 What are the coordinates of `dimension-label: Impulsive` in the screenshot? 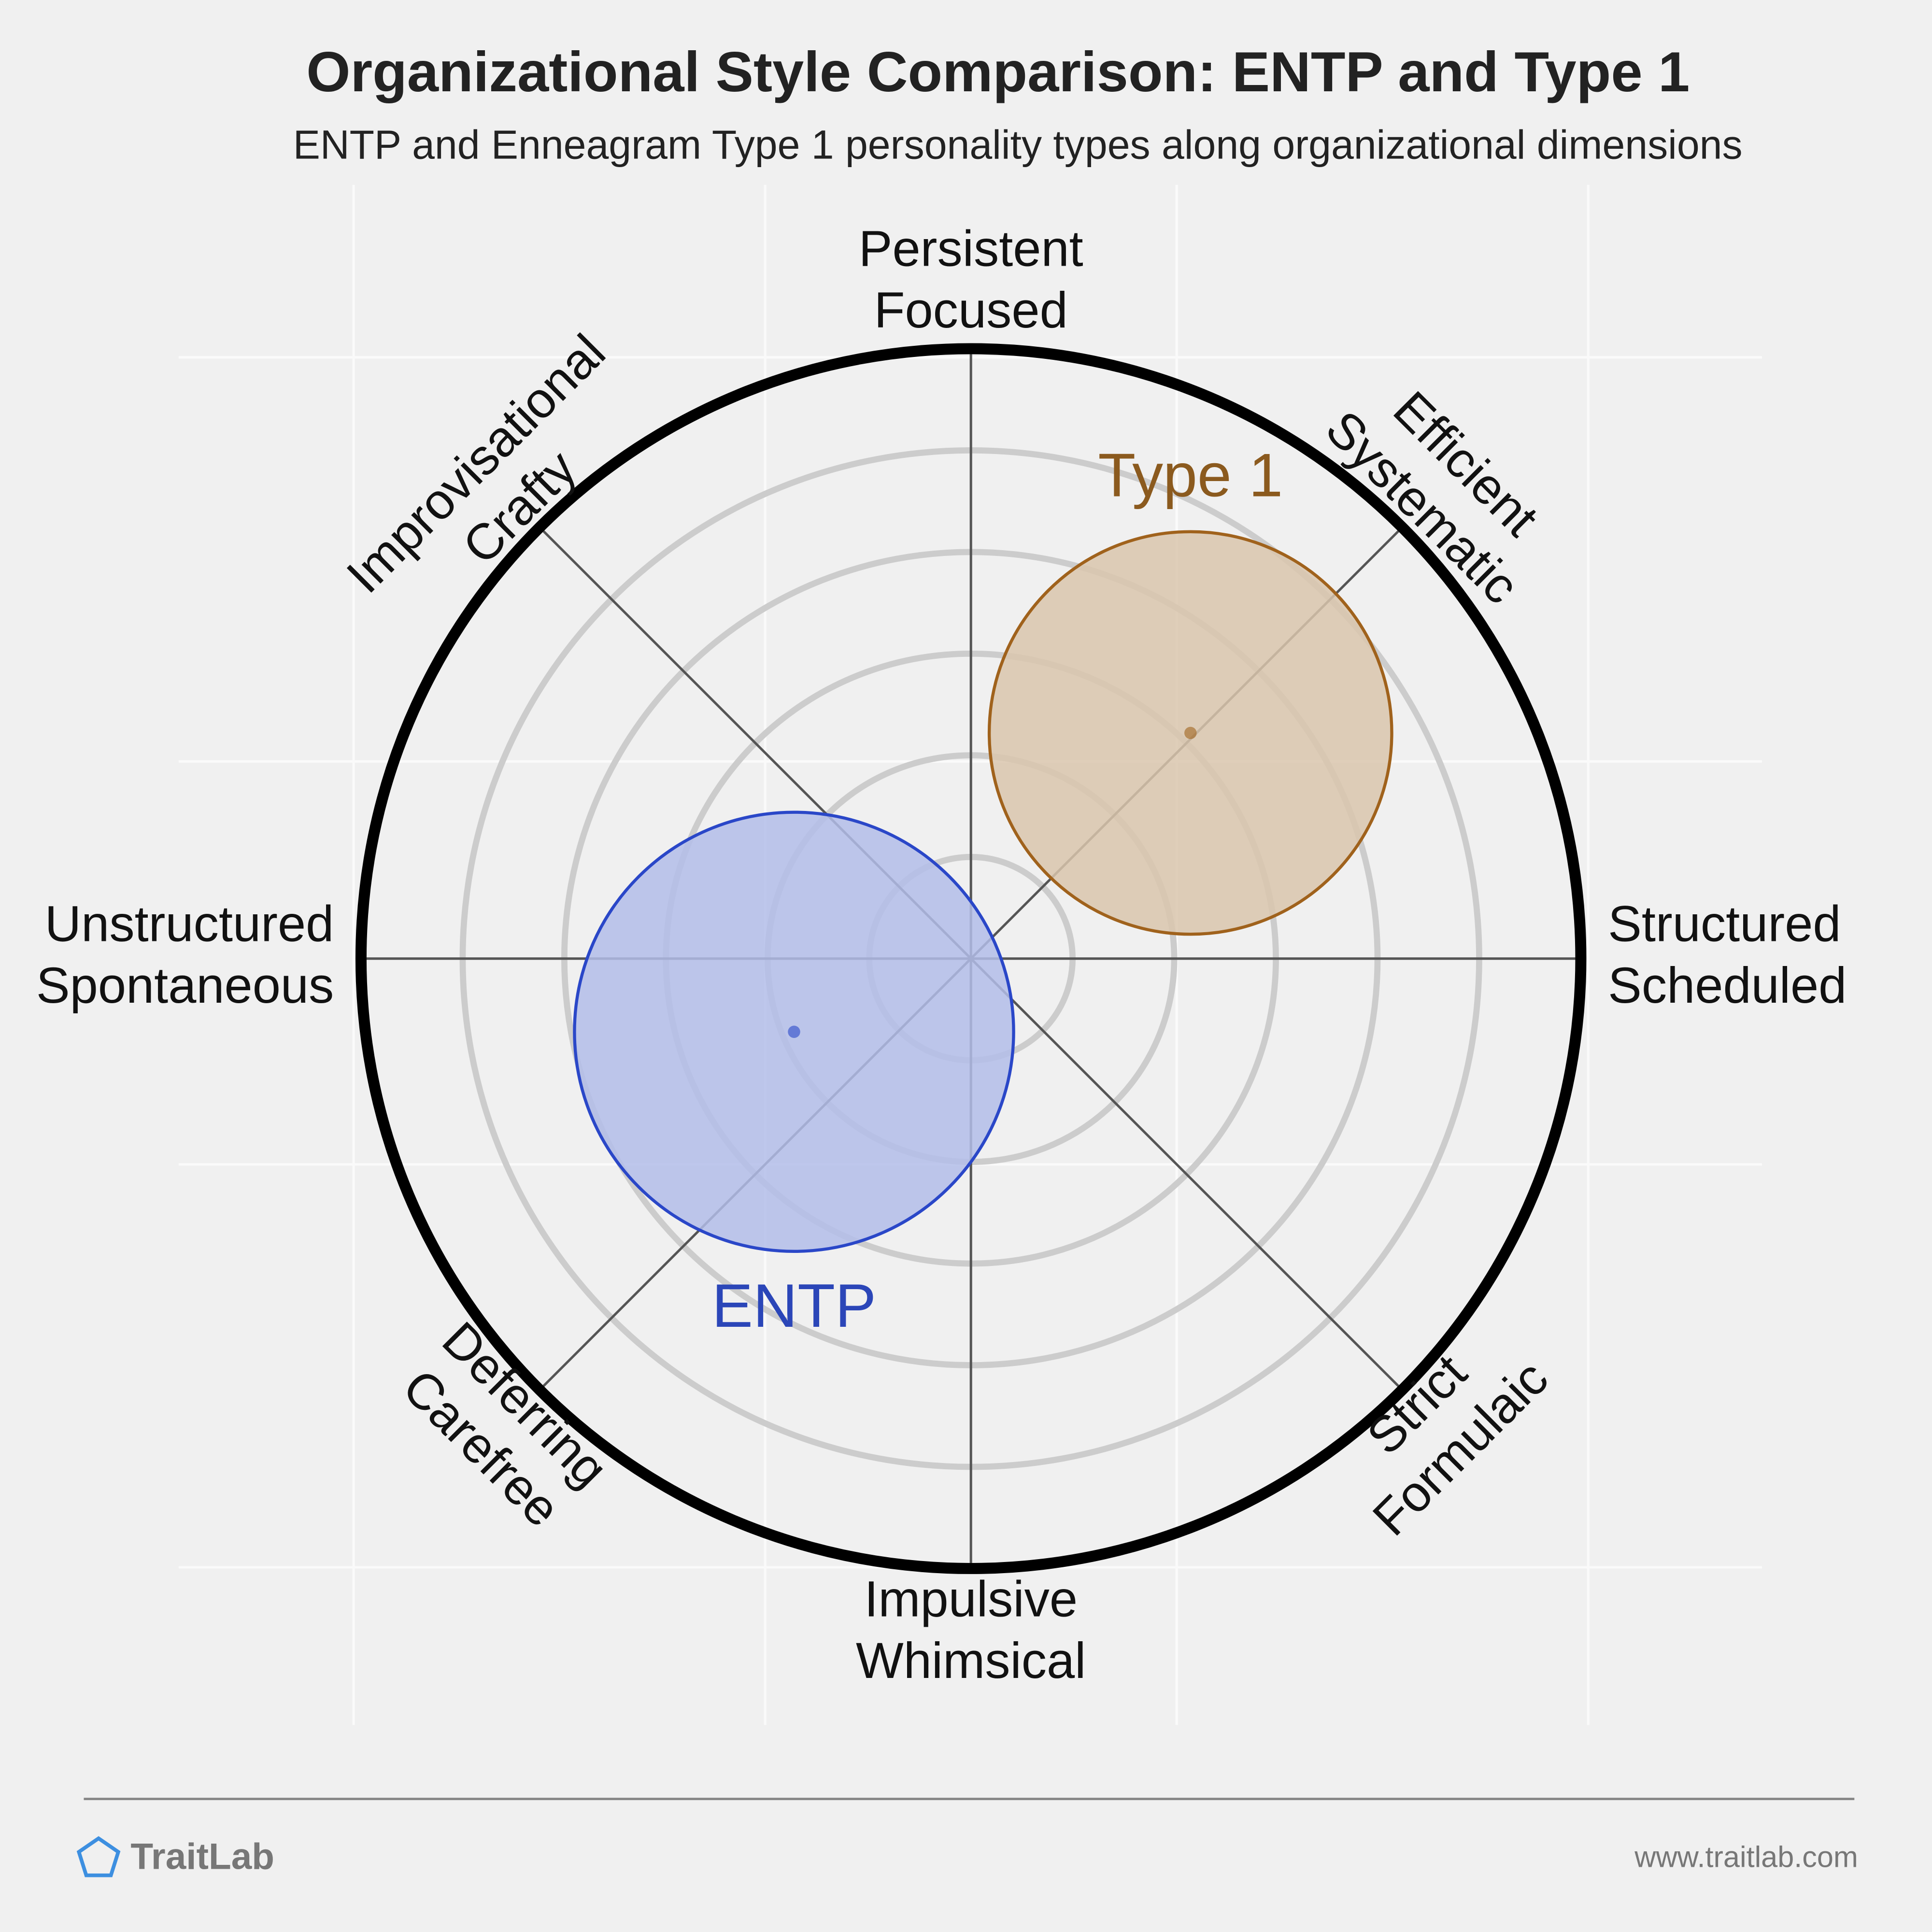 It's located at (971, 1599).